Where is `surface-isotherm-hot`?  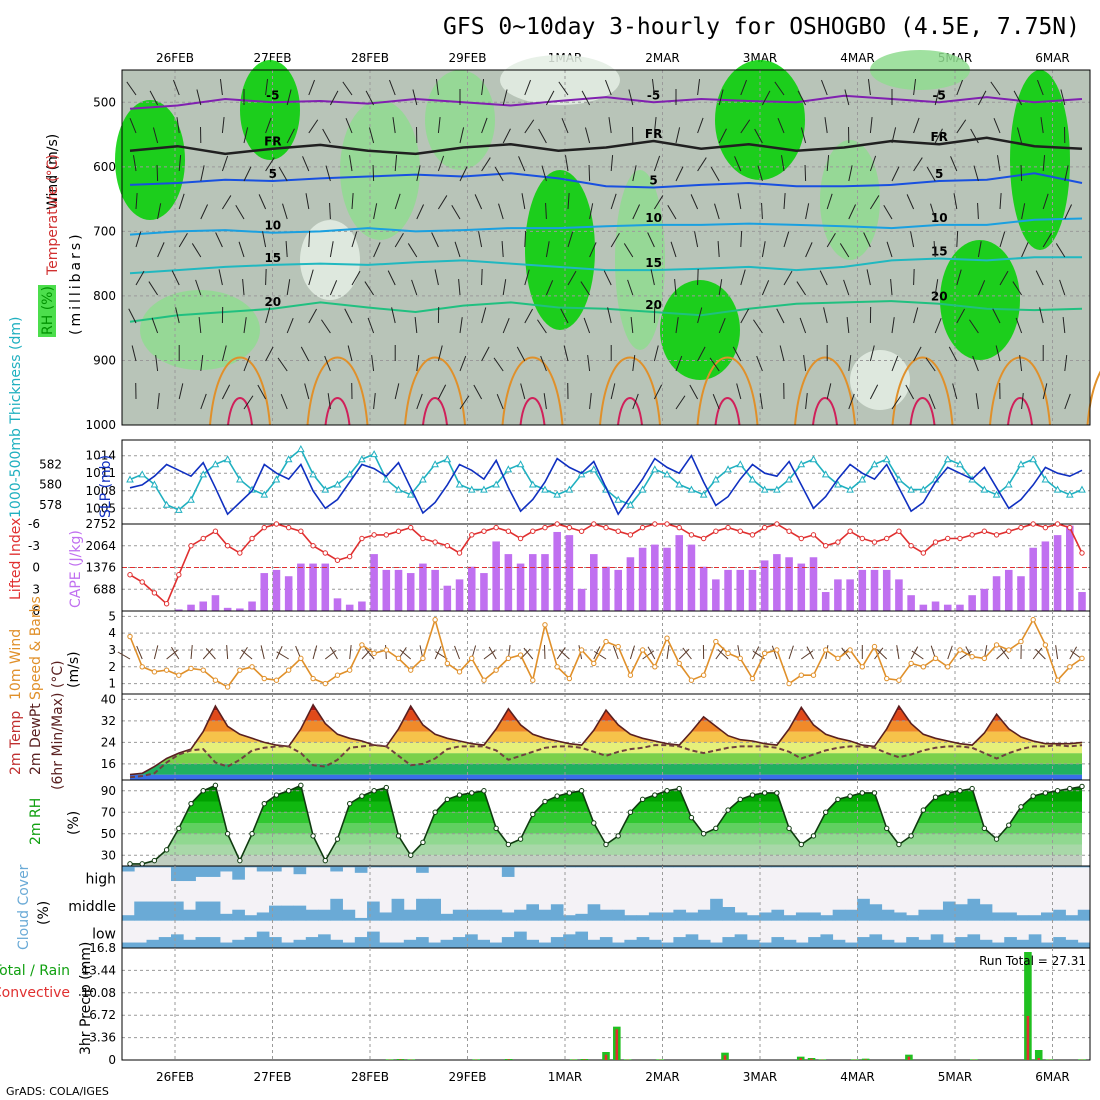 surface-isotherm-hot is located at coordinates (240, 411).